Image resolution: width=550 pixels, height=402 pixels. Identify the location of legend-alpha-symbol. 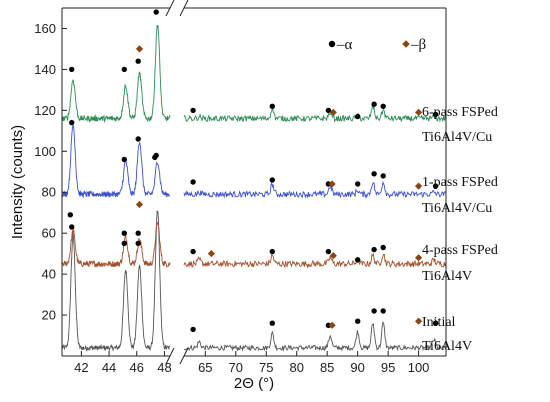
(332, 44).